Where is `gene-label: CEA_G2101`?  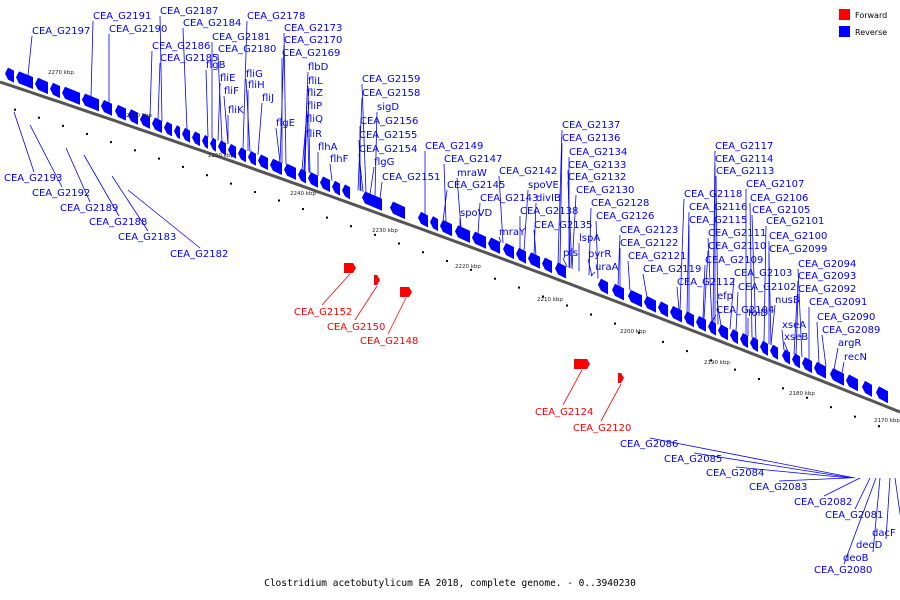
gene-label: CEA_G2101 is located at coordinates (795, 221).